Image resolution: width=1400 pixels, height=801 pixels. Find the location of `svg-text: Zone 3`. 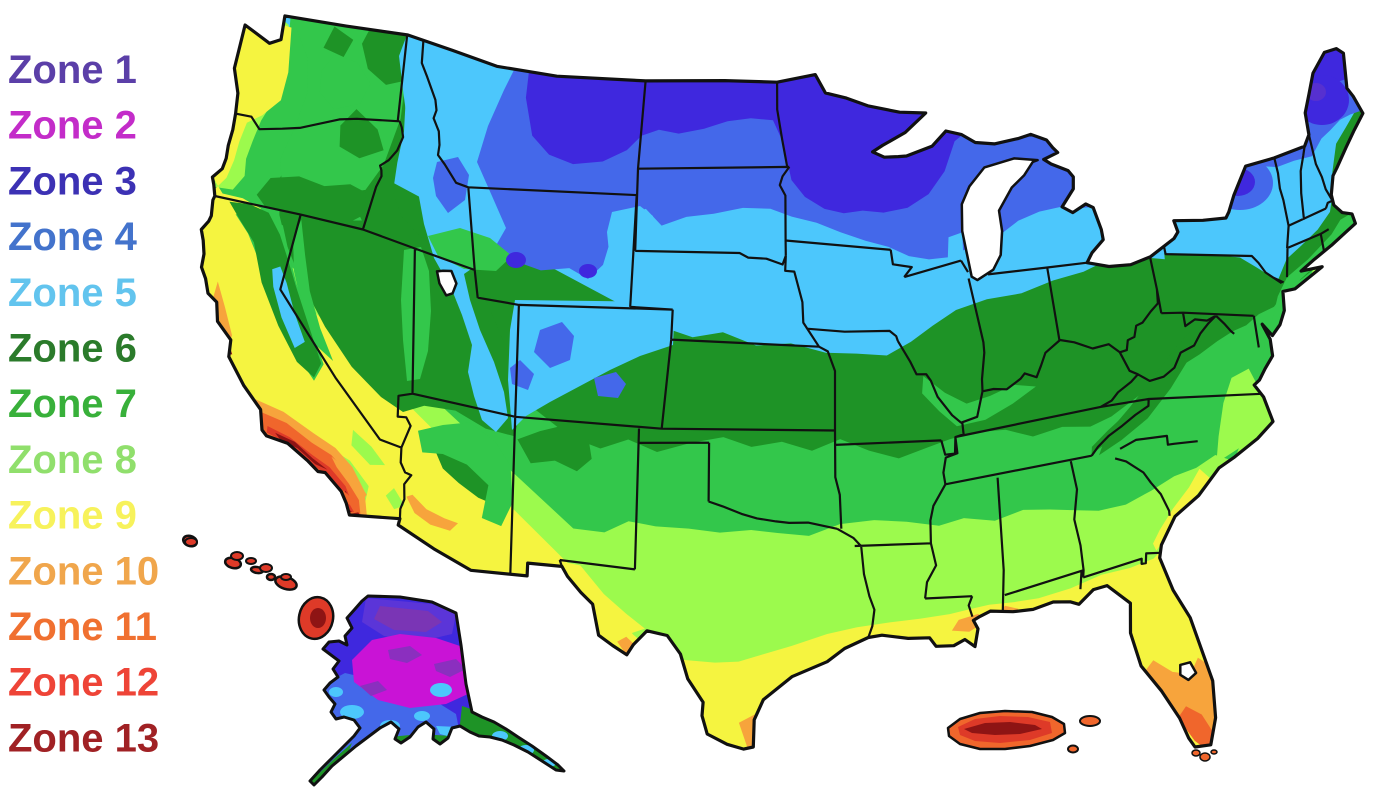

svg-text: Zone 3 is located at coordinates (72, 181).